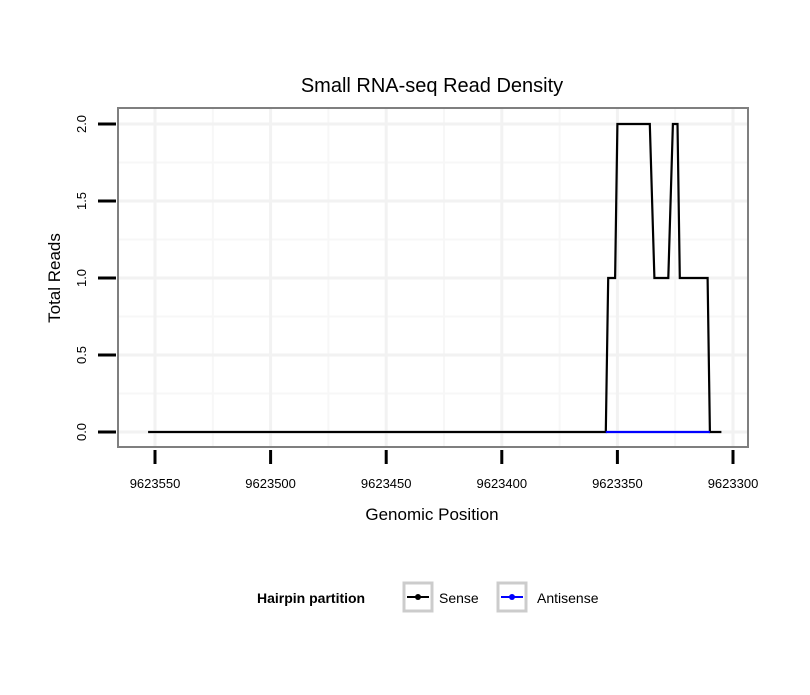 This screenshot has height=695, width=810. I want to click on legend-point-sense, so click(418, 597).